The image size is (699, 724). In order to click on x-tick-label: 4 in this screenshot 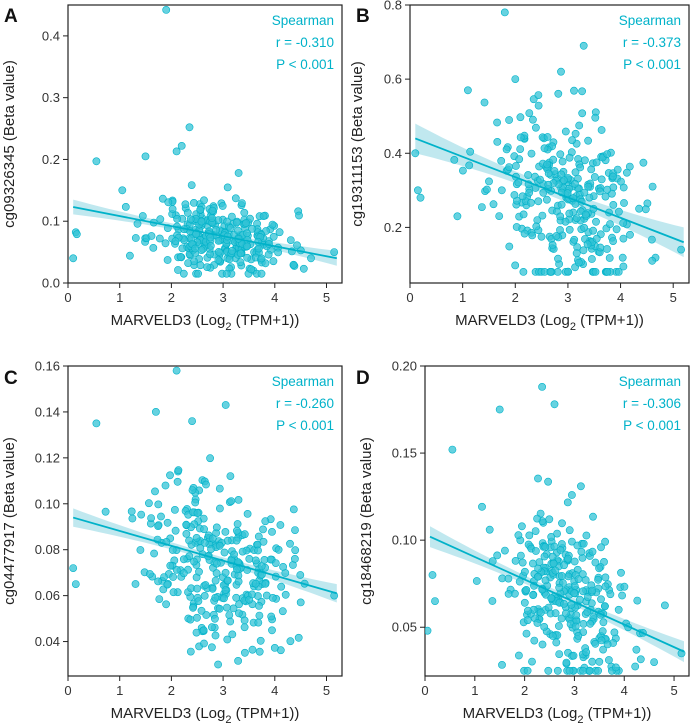, I will do `click(624, 690)`.